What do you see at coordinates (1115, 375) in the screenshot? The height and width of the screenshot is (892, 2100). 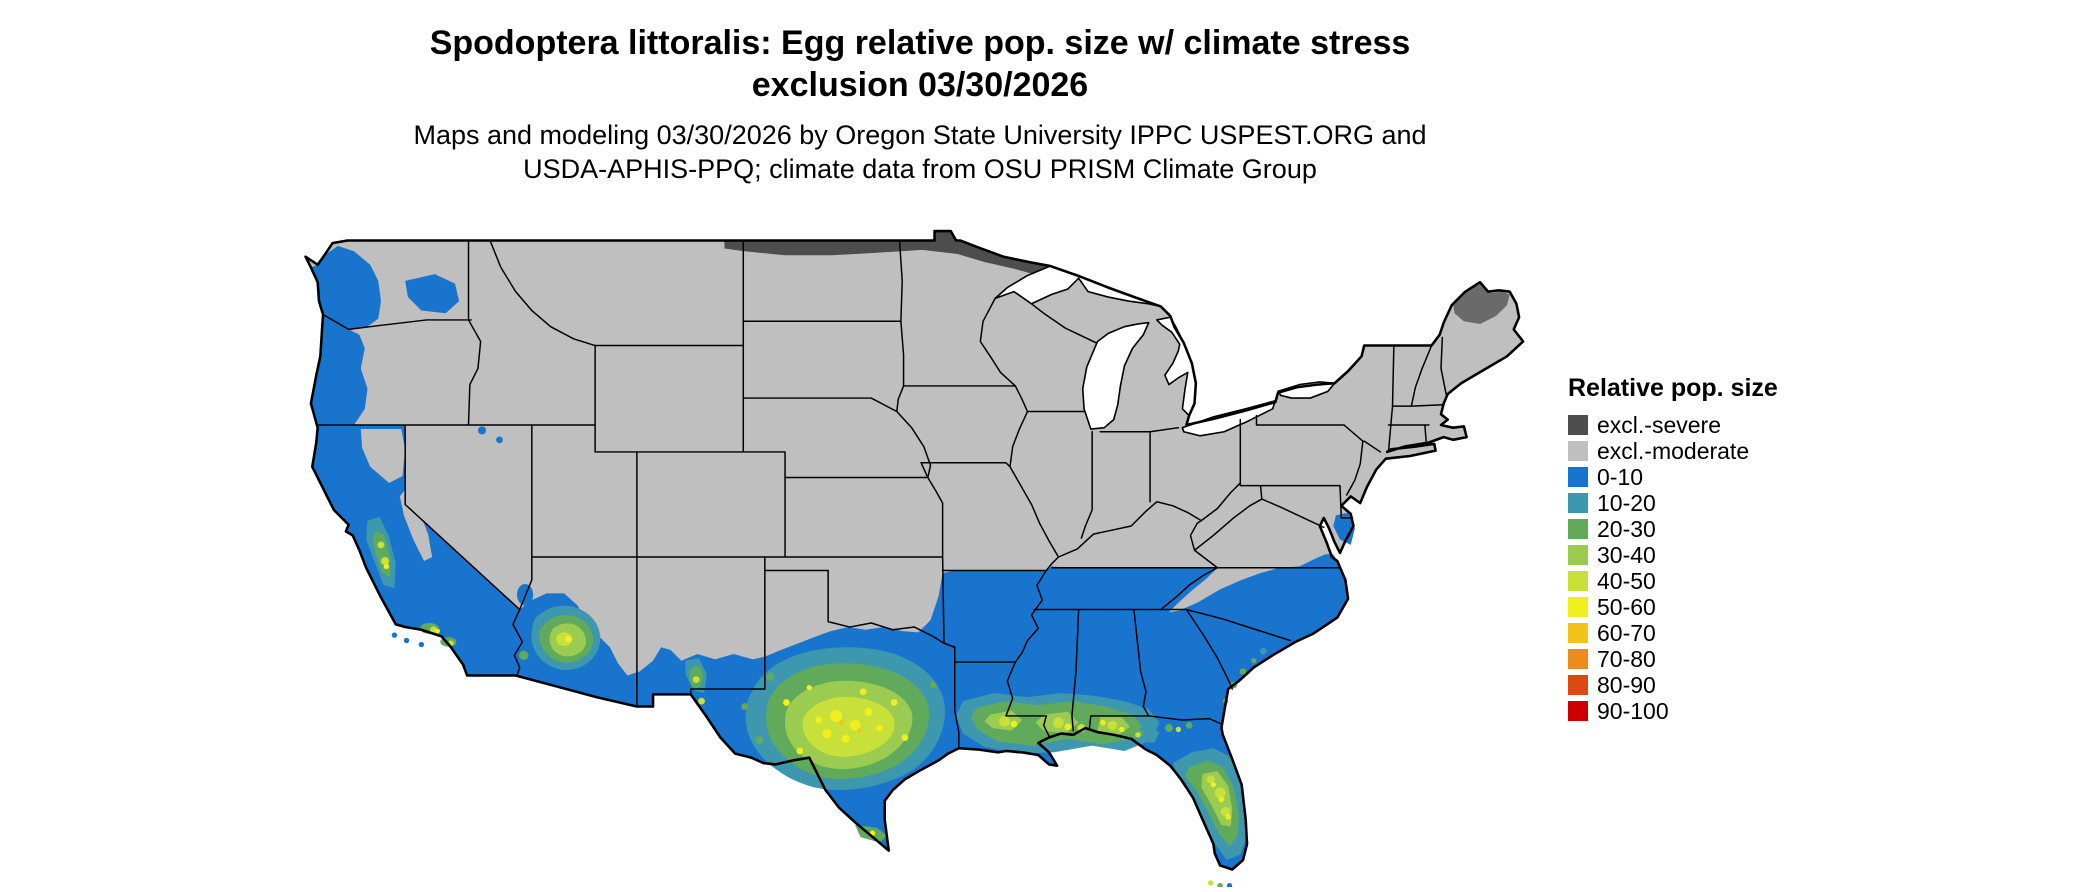 I see `lake-michigan` at bounding box center [1115, 375].